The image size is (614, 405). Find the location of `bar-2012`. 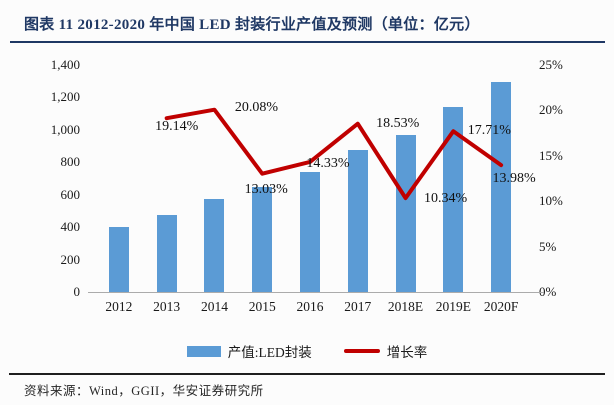

bar-2012 is located at coordinates (118, 259).